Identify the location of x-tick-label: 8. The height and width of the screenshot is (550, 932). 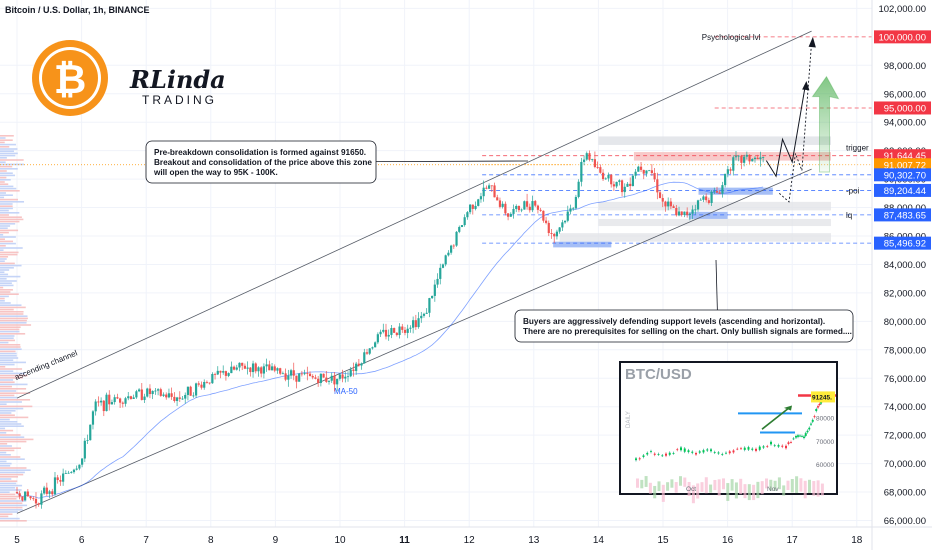
(211, 540).